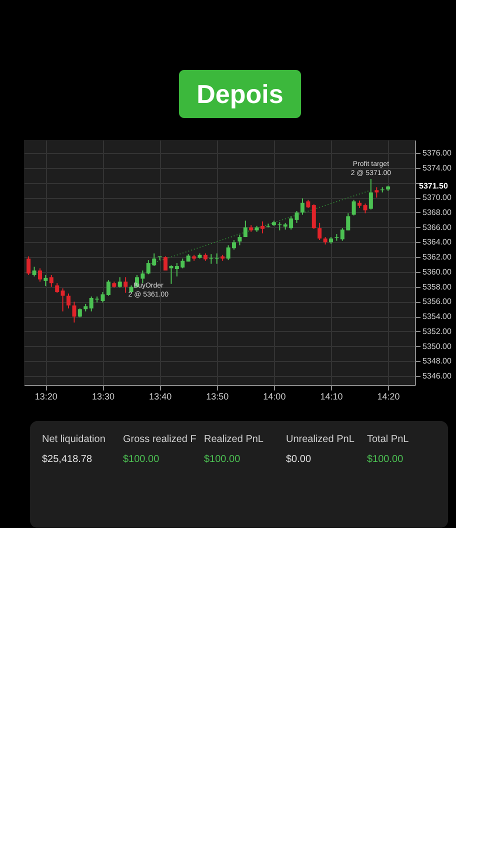  Describe the element at coordinates (437, 257) in the screenshot. I see `y-tick-label: 5362.00` at that location.